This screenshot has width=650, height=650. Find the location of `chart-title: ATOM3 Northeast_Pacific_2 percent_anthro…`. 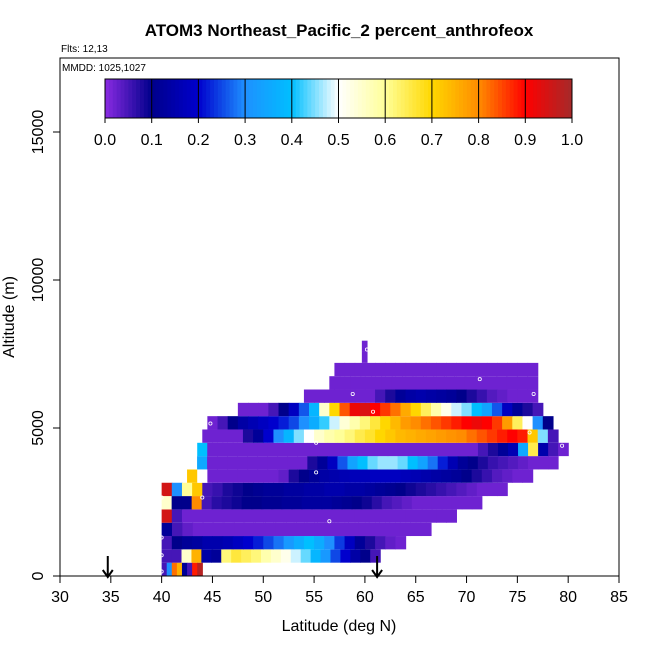

chart-title: ATOM3 Northeast_Pacific_2 percent_anthro… is located at coordinates (339, 30).